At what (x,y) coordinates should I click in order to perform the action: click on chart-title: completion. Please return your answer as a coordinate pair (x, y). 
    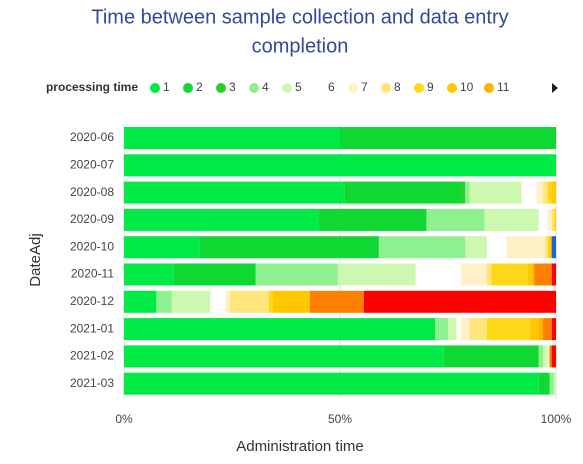
    Looking at the image, I should click on (300, 46).